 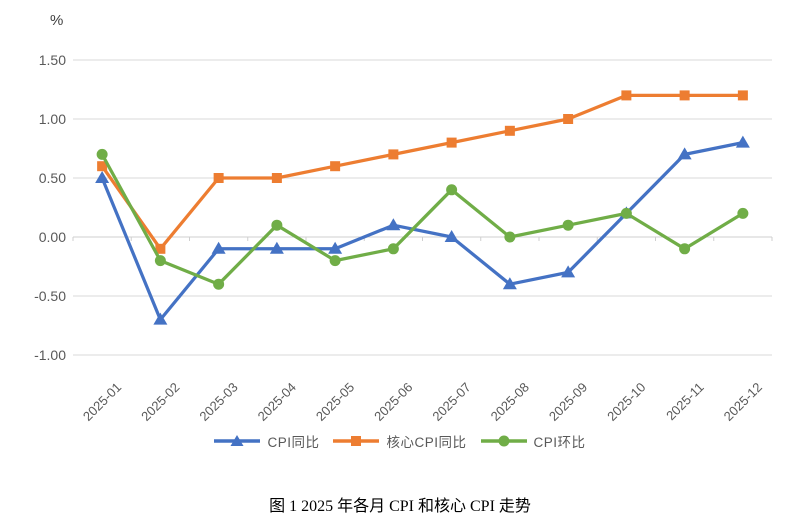 I want to click on y-axis-tick-label: 1.00, so click(x=52, y=119).